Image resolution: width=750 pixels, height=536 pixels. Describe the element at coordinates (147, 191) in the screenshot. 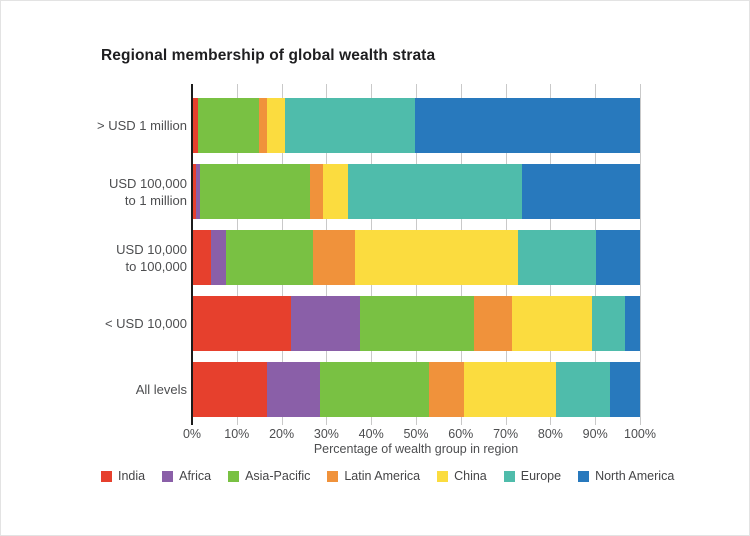

I see `category-label: USD 100,000 to 1 million` at that location.